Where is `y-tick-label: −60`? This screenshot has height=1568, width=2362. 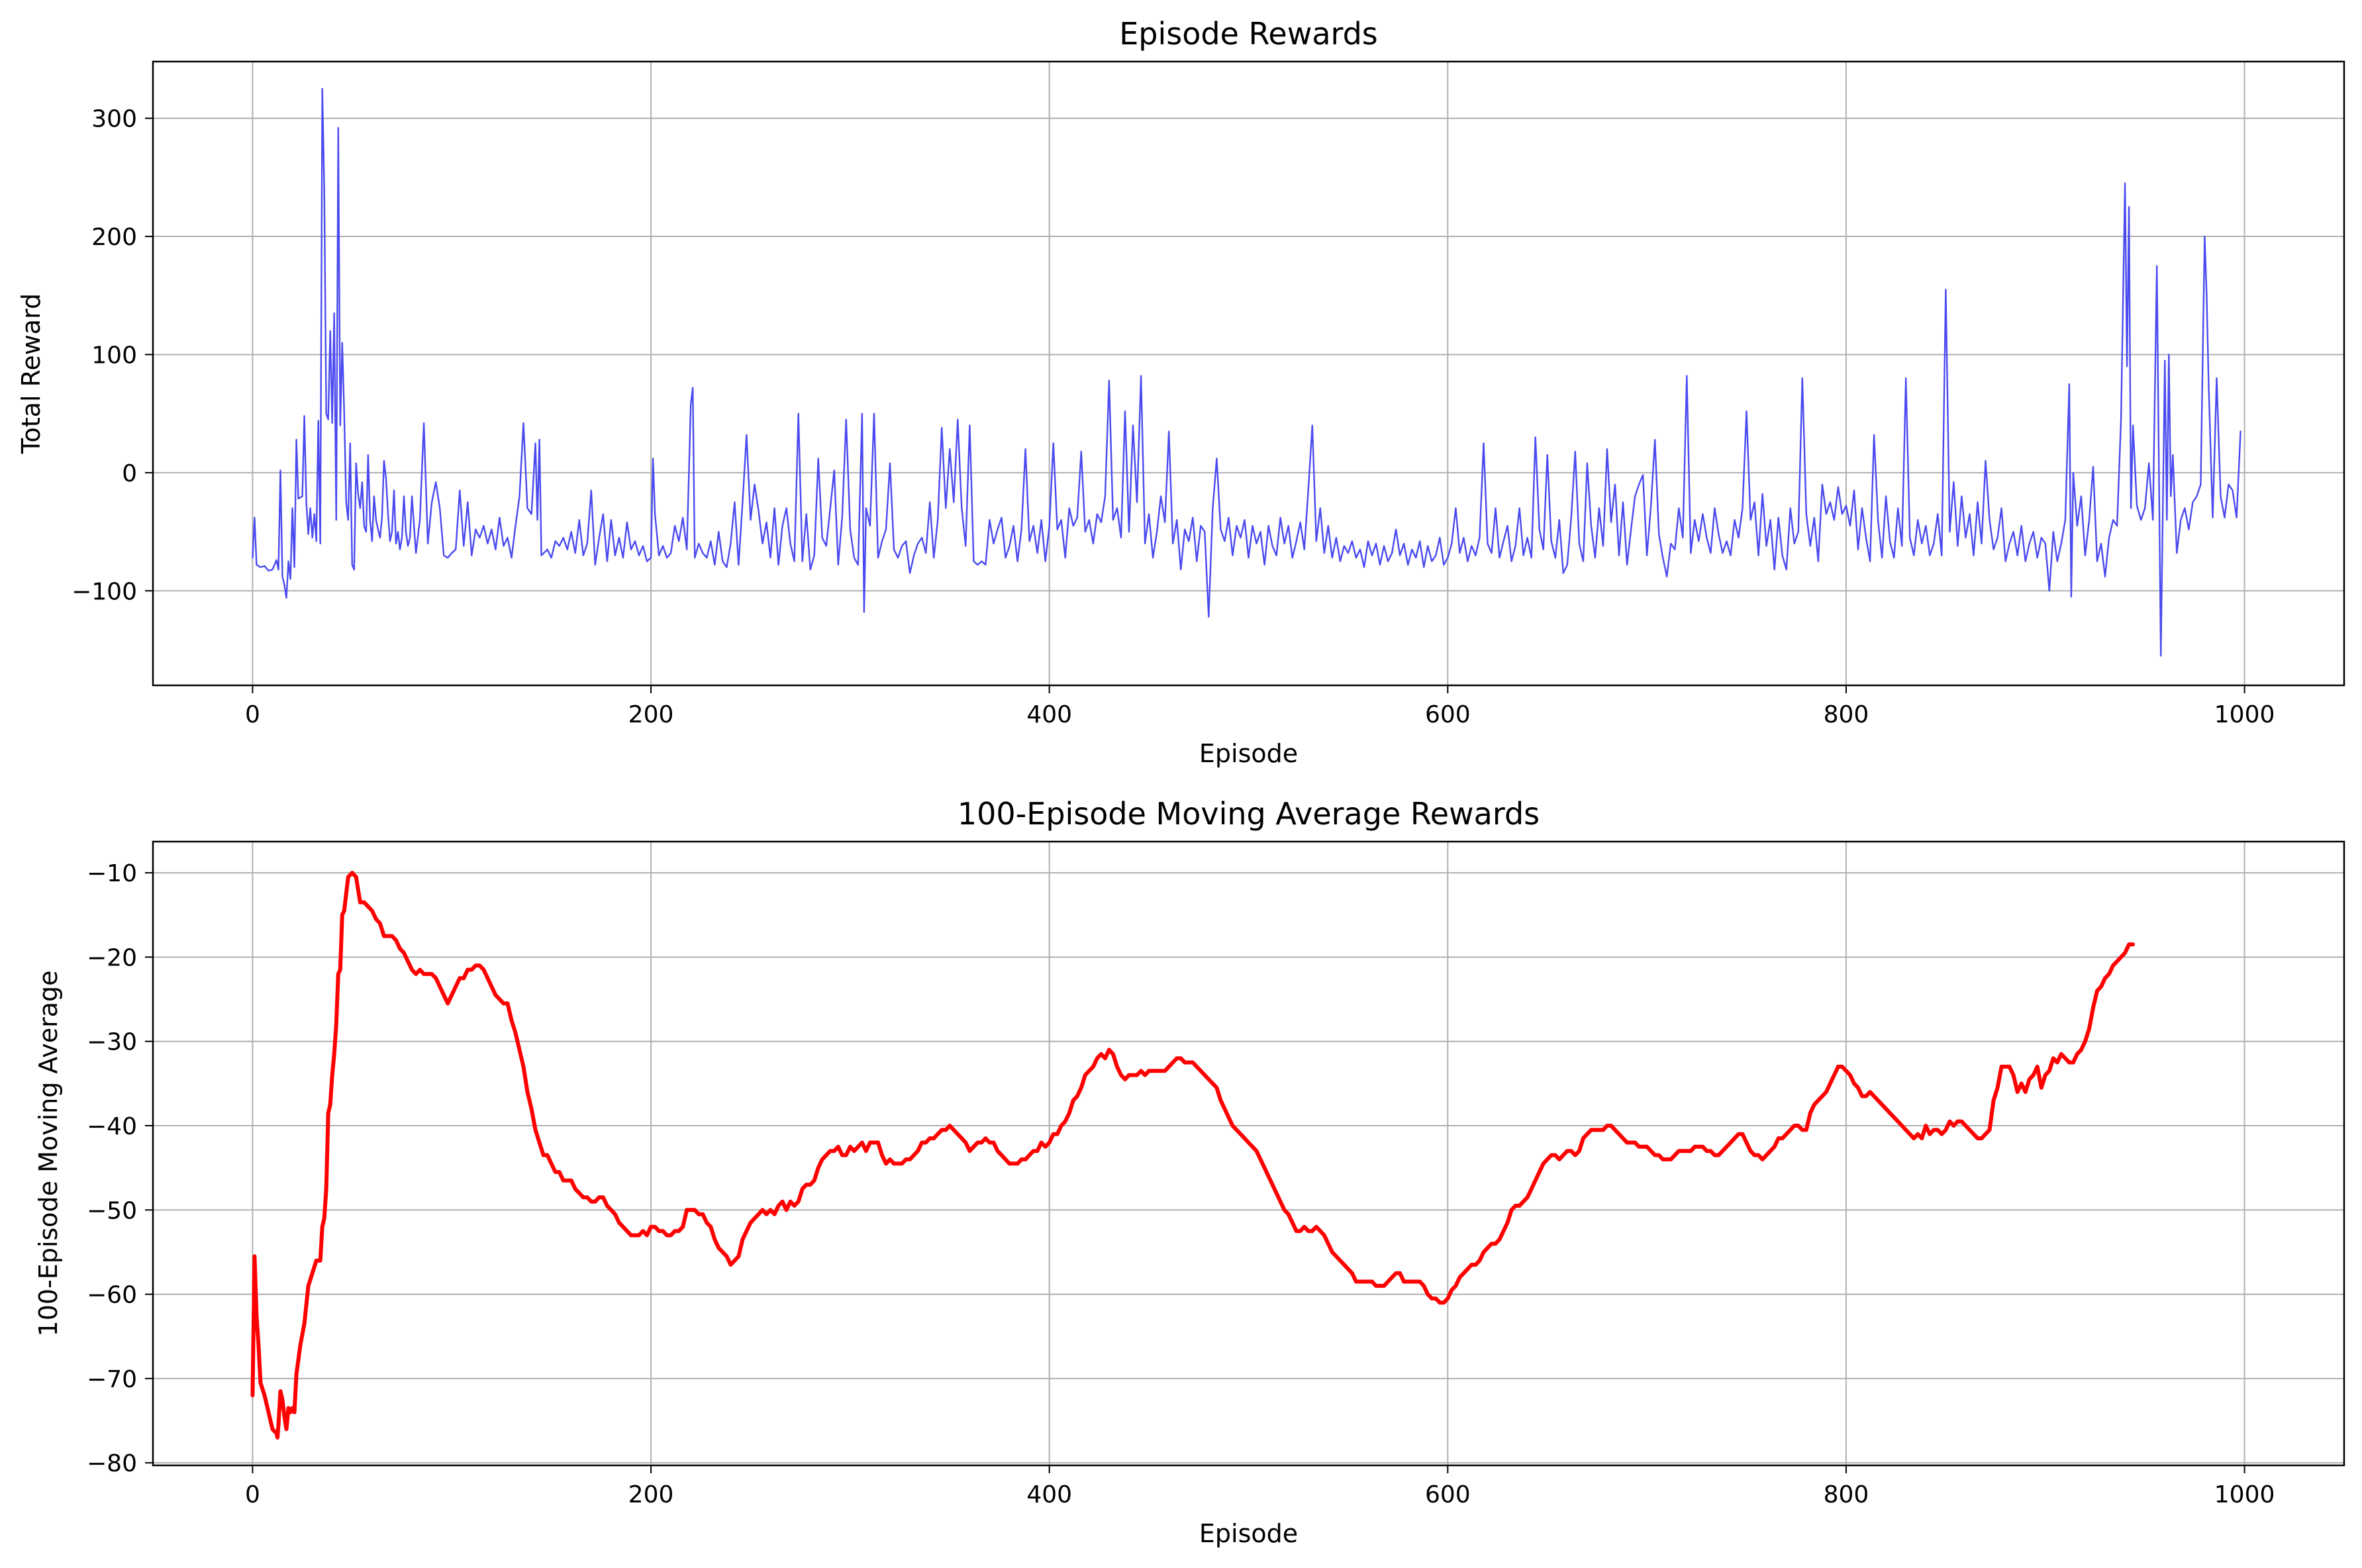
y-tick-label: −60 is located at coordinates (112, 1295).